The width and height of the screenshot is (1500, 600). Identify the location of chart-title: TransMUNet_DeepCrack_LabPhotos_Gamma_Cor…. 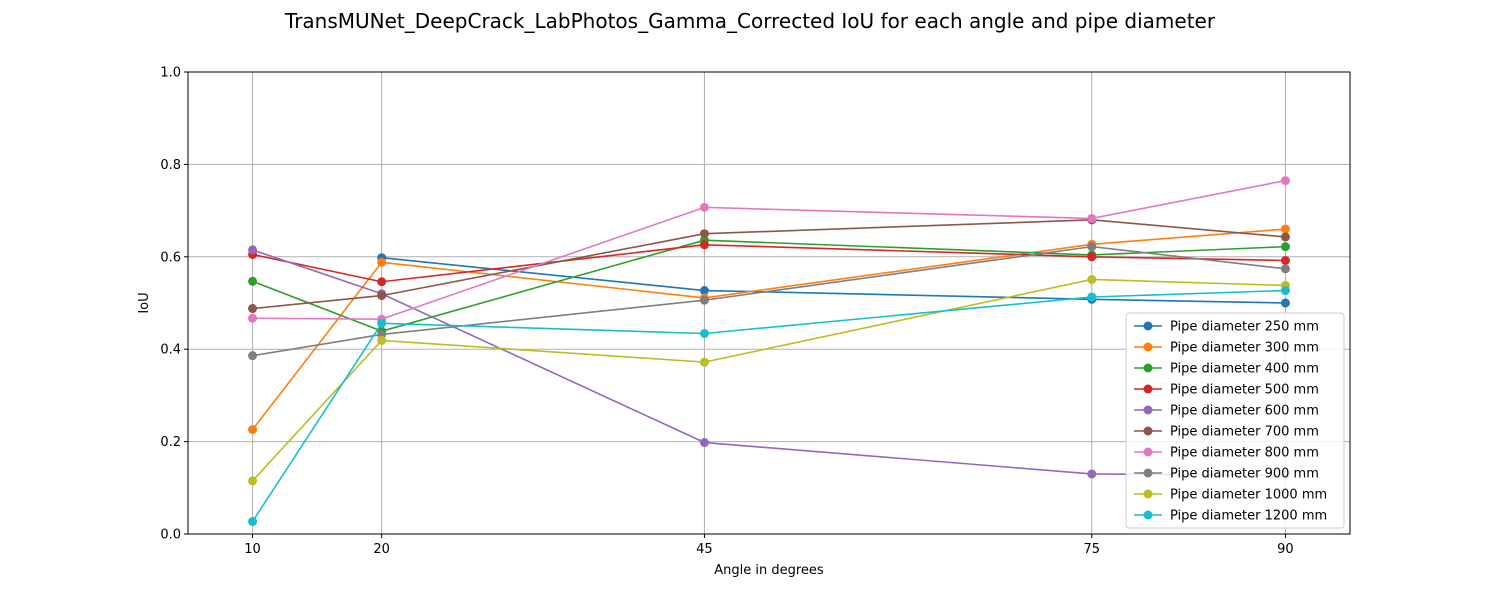
(750, 21).